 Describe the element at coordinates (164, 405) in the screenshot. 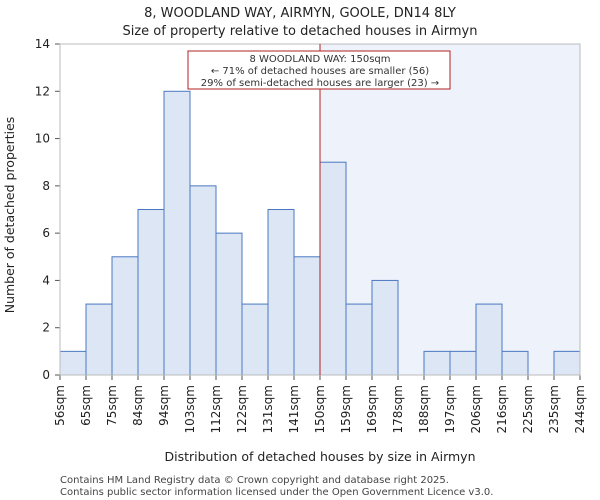

I see `x-tick-label: 94sqm` at that location.